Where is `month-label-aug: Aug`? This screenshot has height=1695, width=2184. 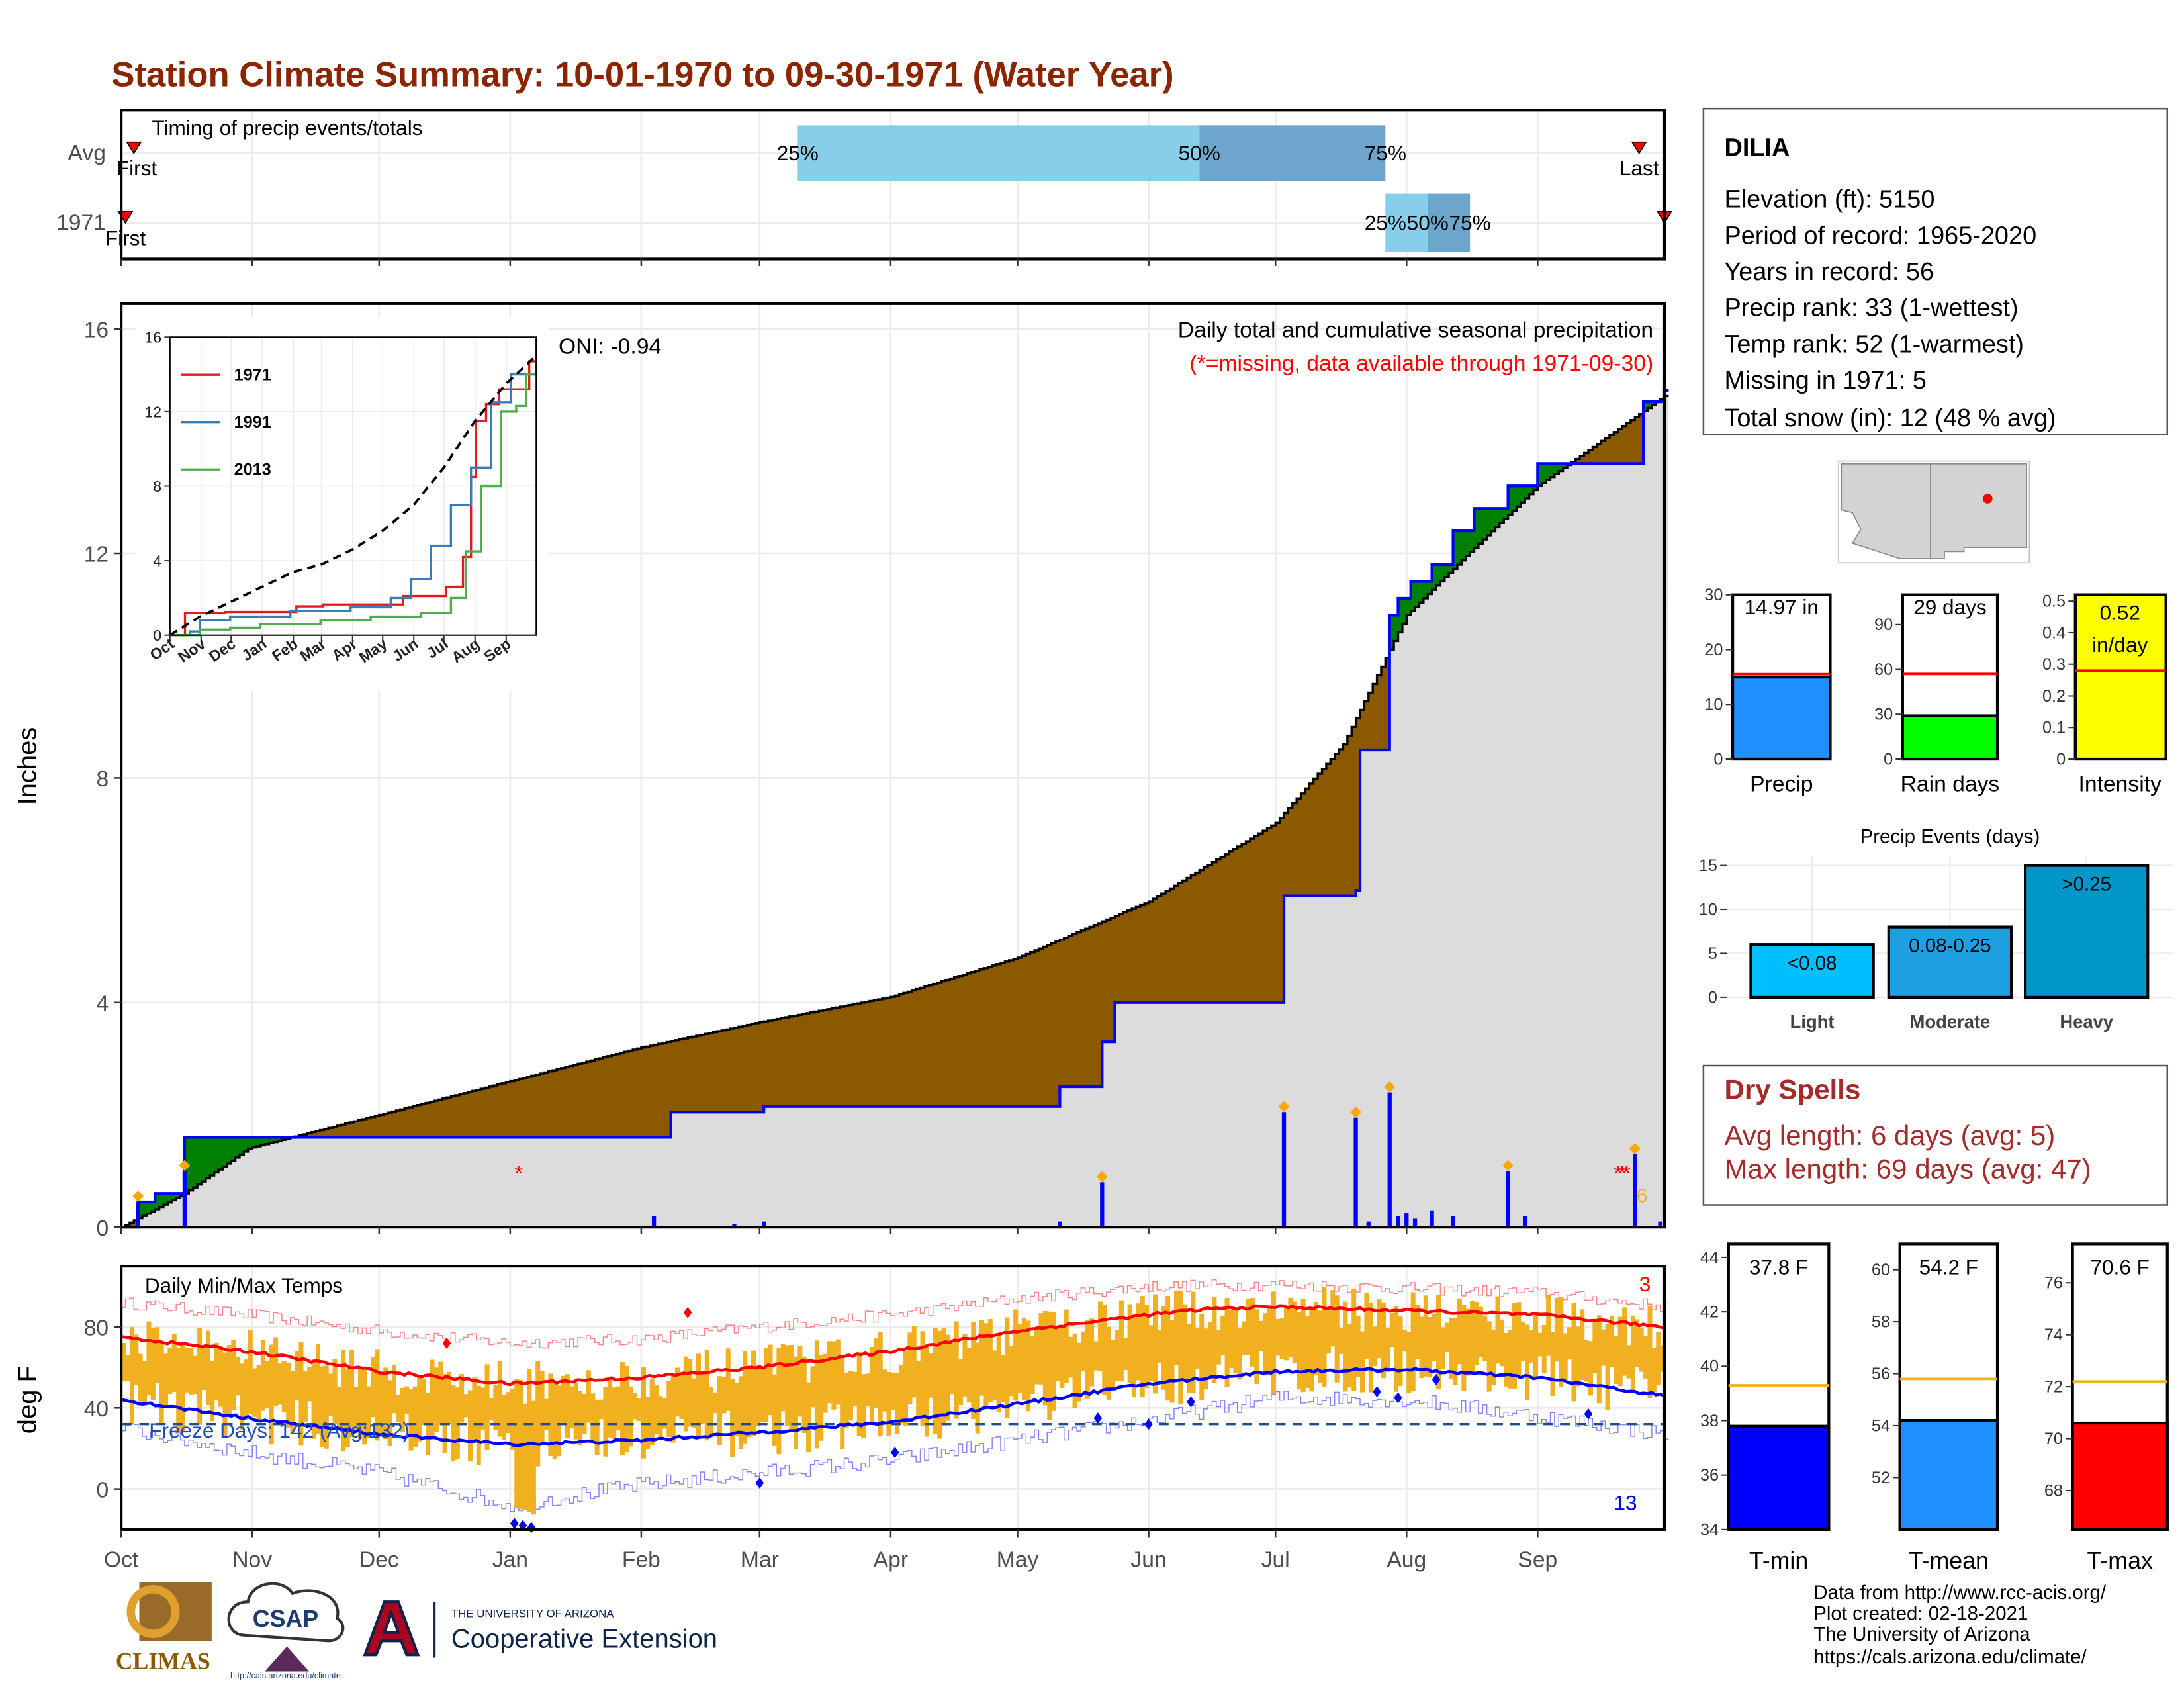
month-label-aug: Aug is located at coordinates (1406, 1560).